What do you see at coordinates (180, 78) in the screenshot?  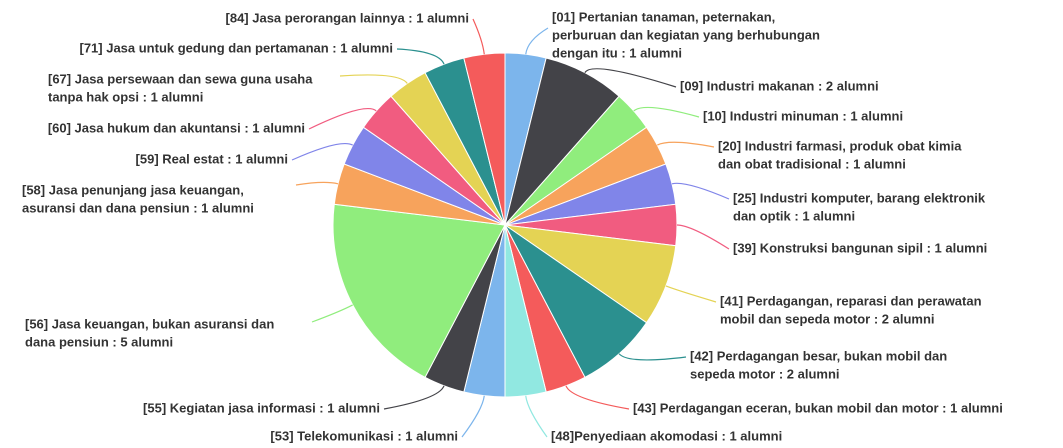 I see `data-label: [67] Jasa persewaan dan sewa guna usaha` at bounding box center [180, 78].